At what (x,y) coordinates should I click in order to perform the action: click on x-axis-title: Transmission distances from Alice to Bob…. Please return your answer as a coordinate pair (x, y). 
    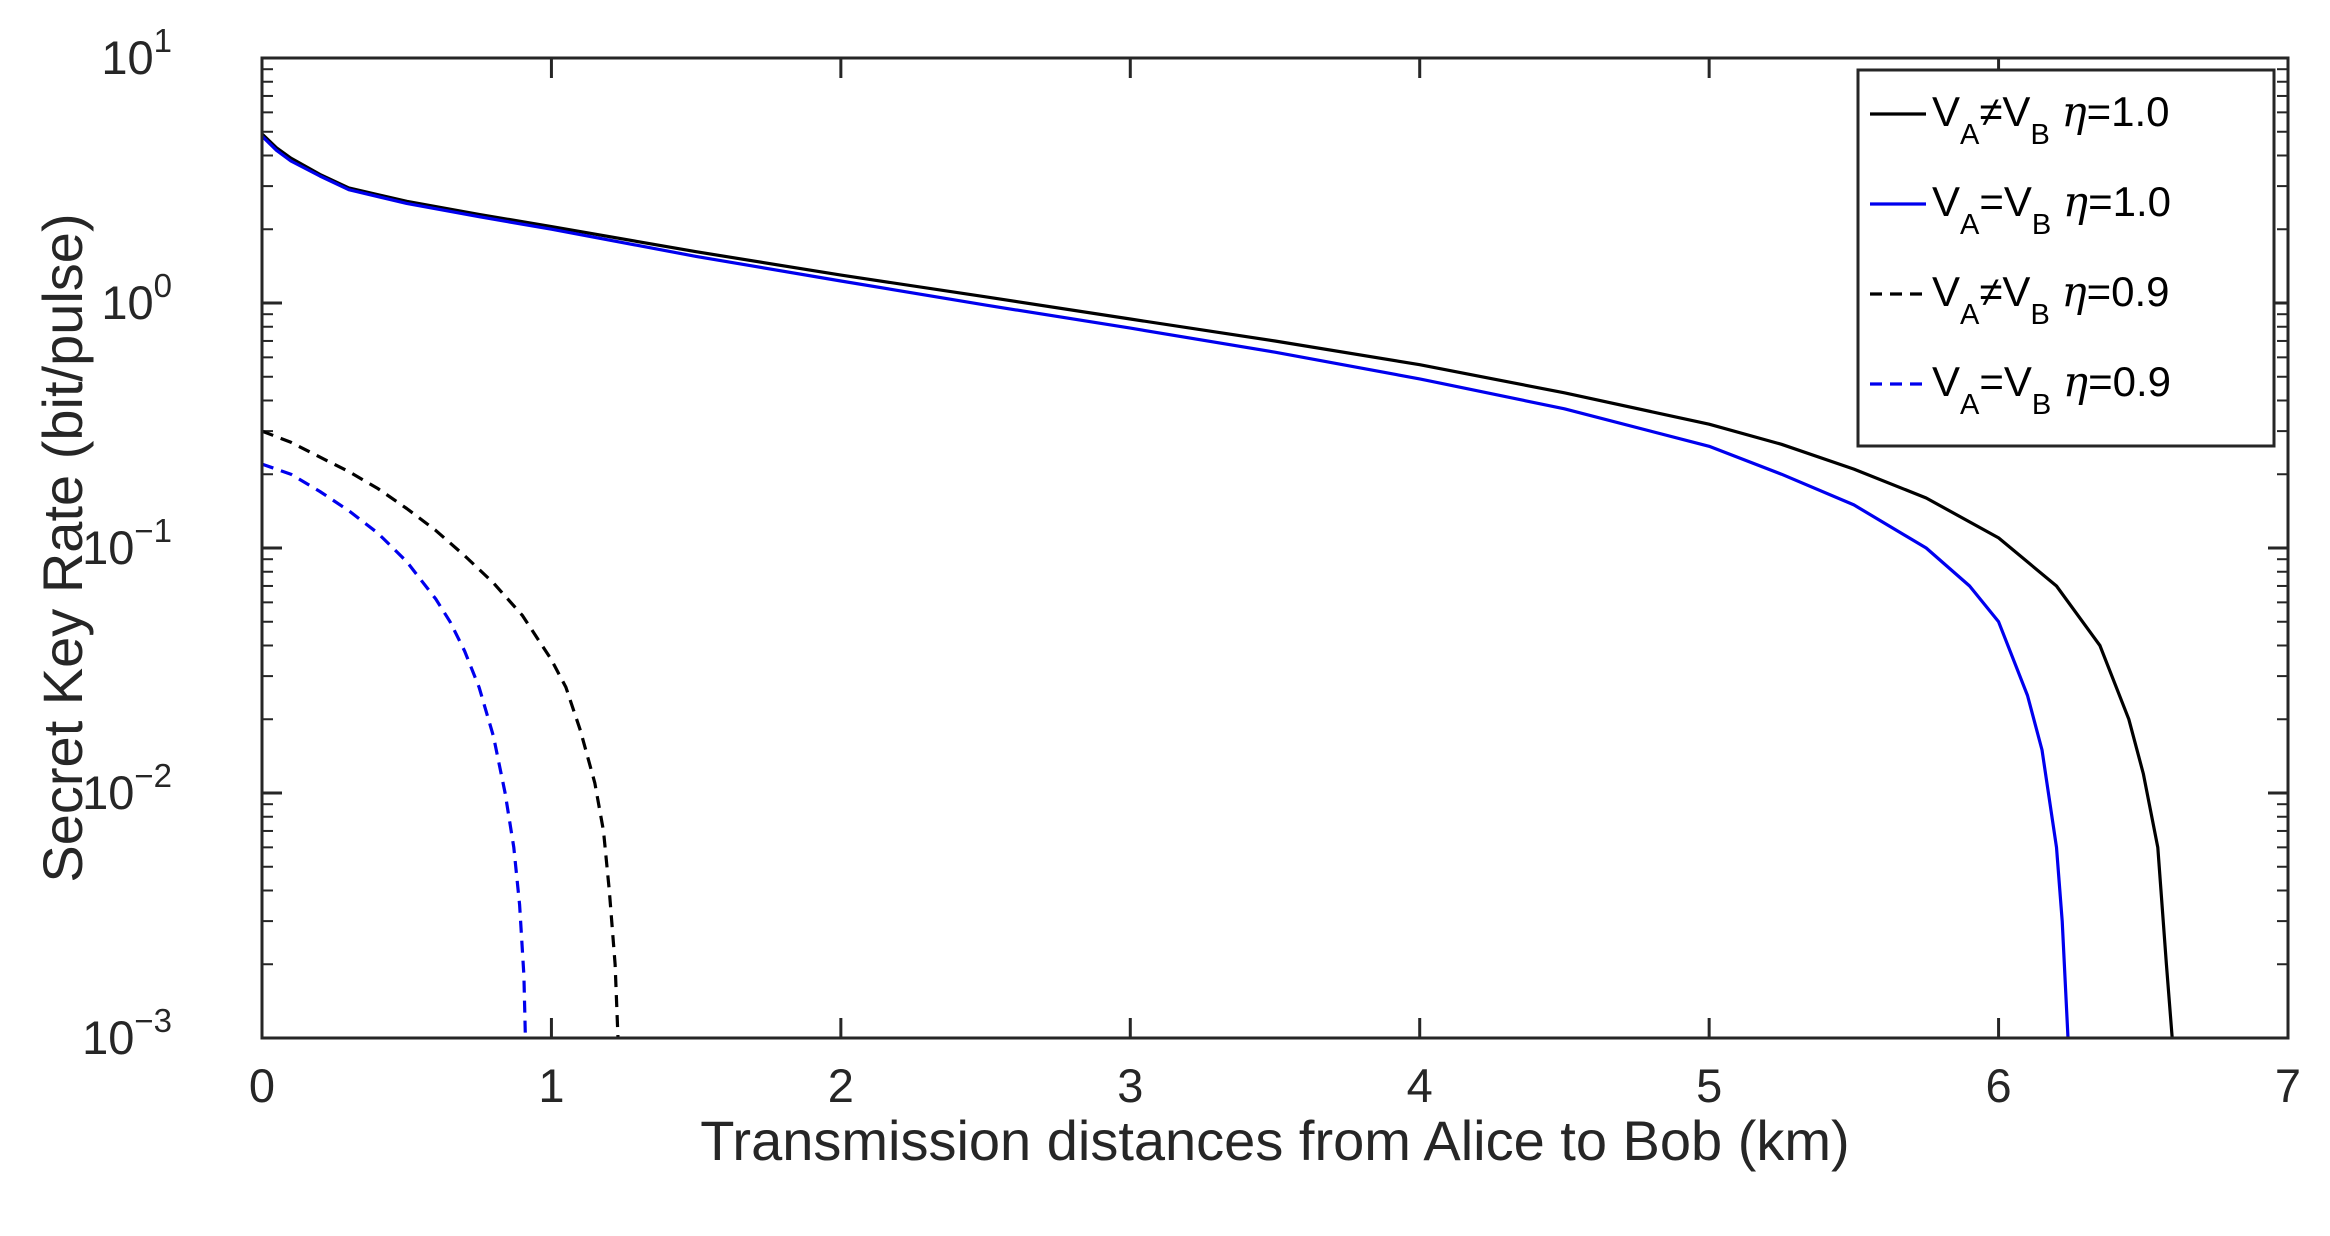
    Looking at the image, I should click on (1274, 1140).